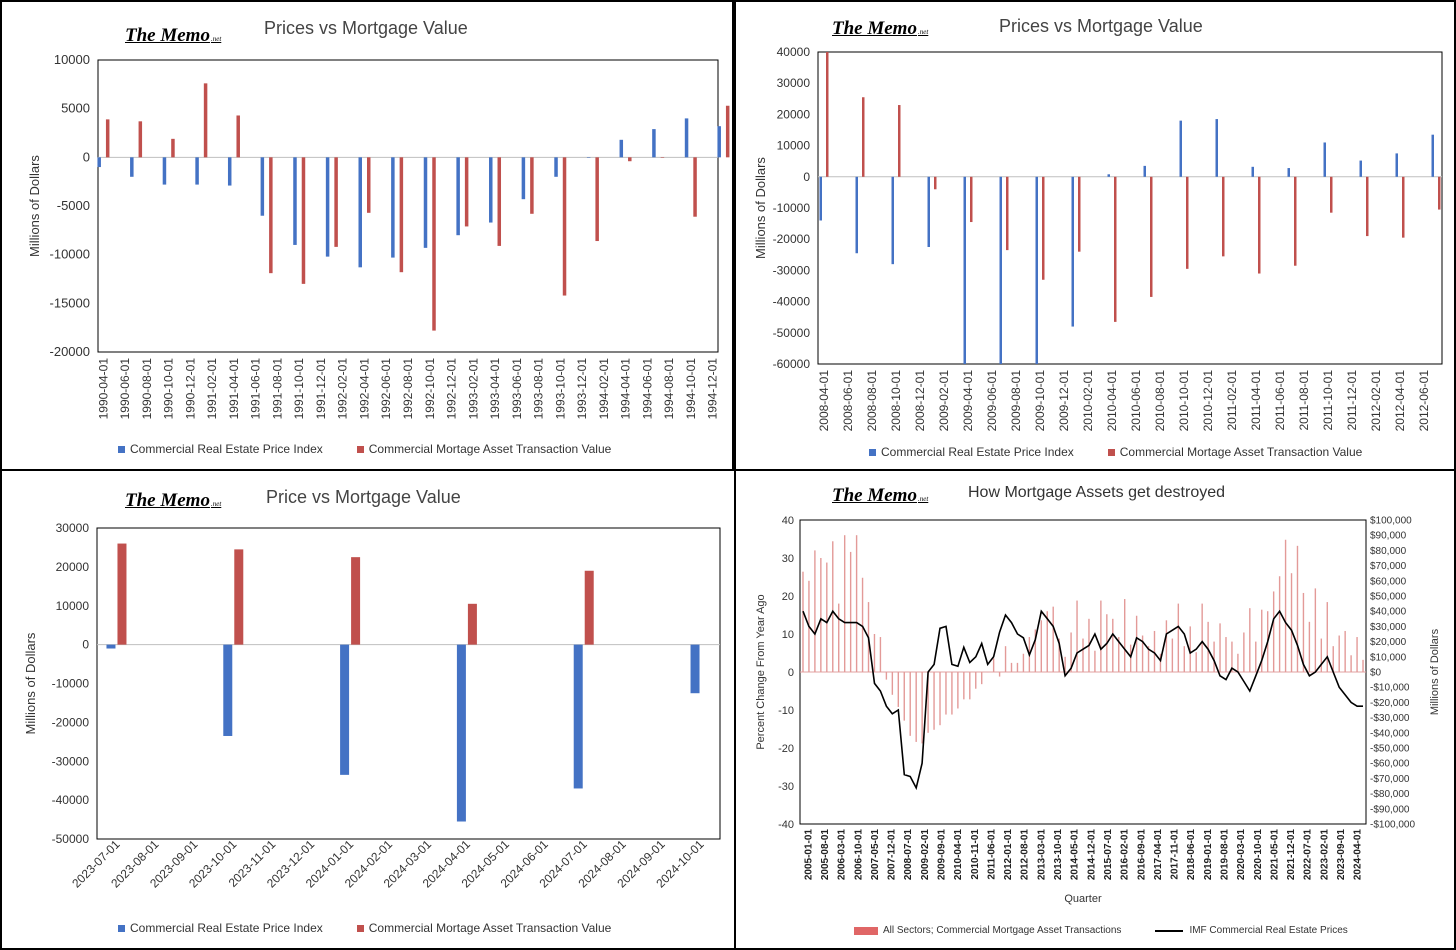 The height and width of the screenshot is (950, 1456). Describe the element at coordinates (808, 855) in the screenshot. I see `x-tick-label: 2005-01-01` at that location.